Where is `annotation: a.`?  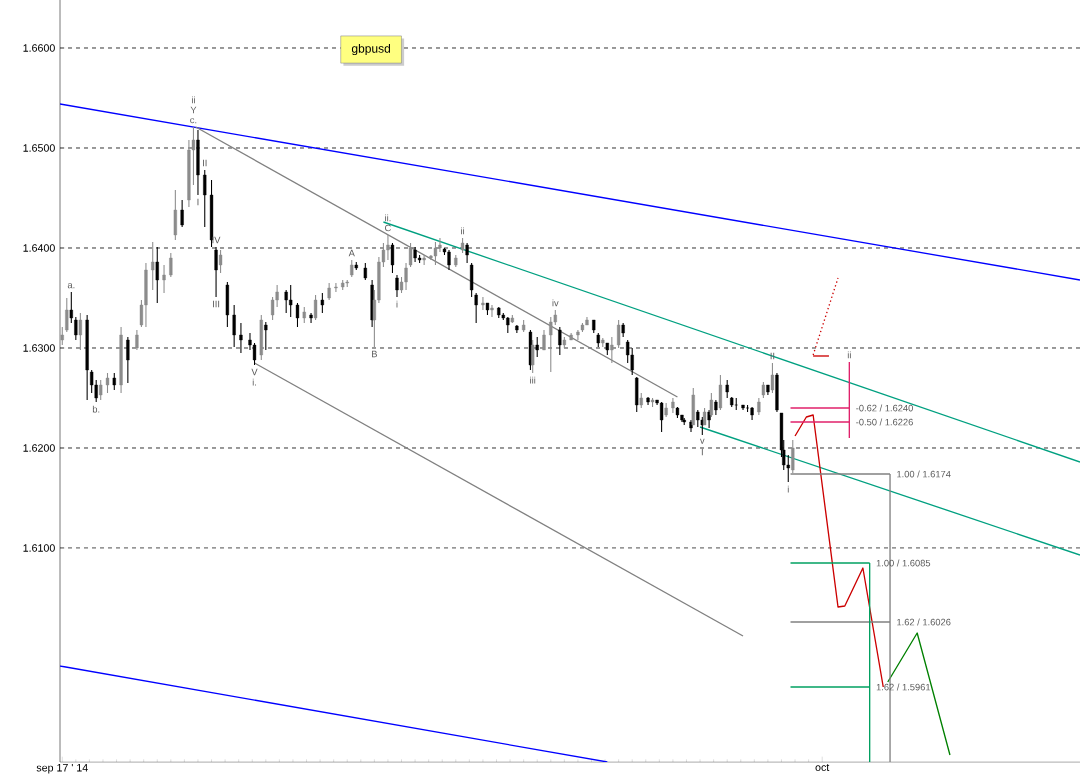
annotation: a. is located at coordinates (71, 286).